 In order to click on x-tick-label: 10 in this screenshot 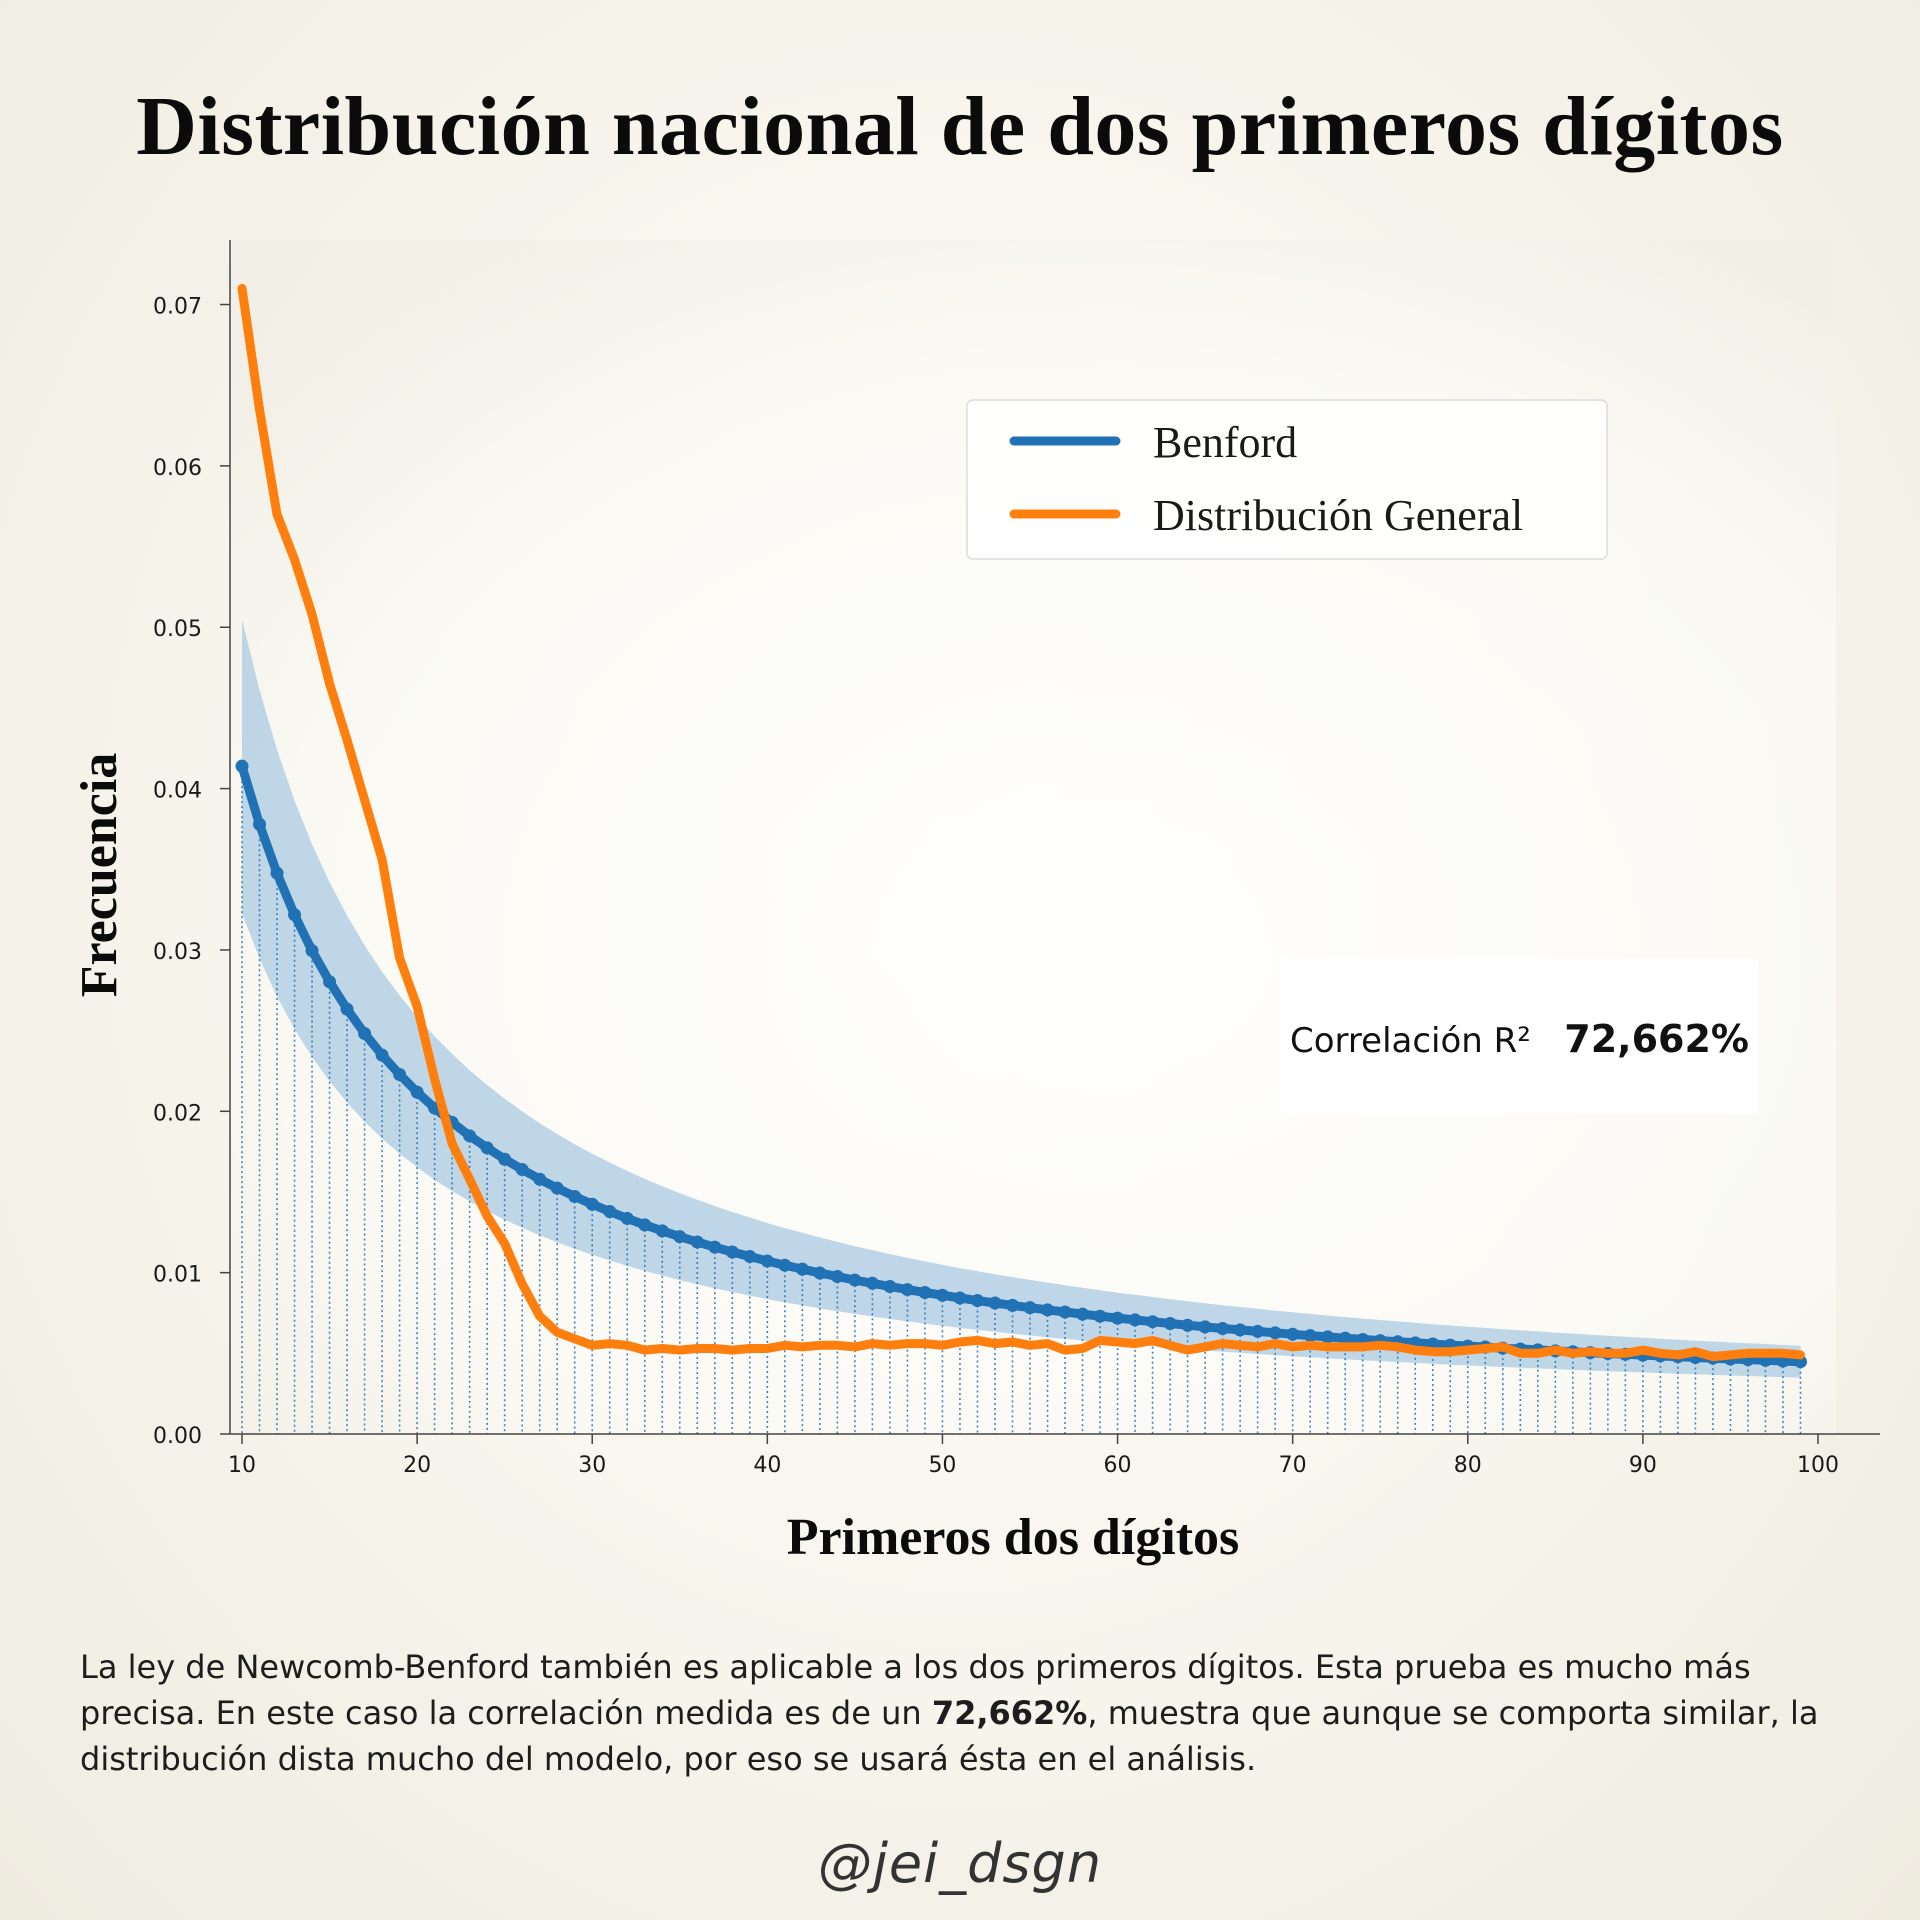, I will do `click(242, 1465)`.